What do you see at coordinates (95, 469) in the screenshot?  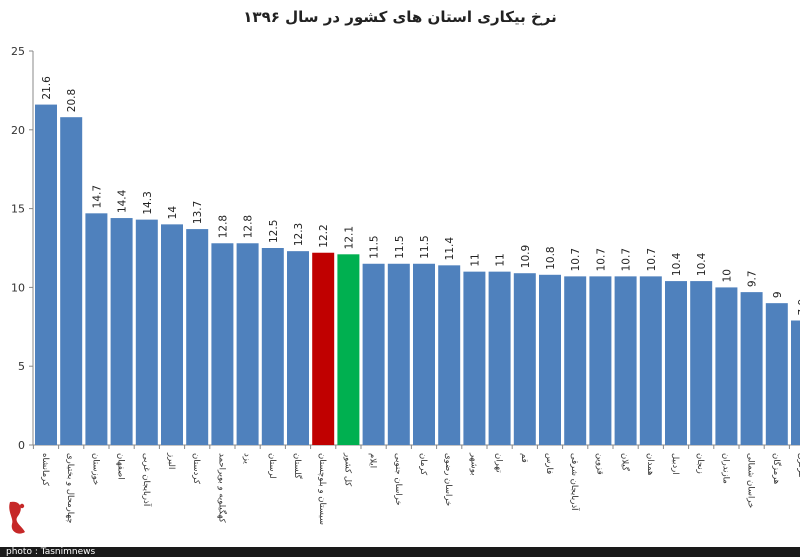 I see `category-label: خوزستان` at bounding box center [95, 469].